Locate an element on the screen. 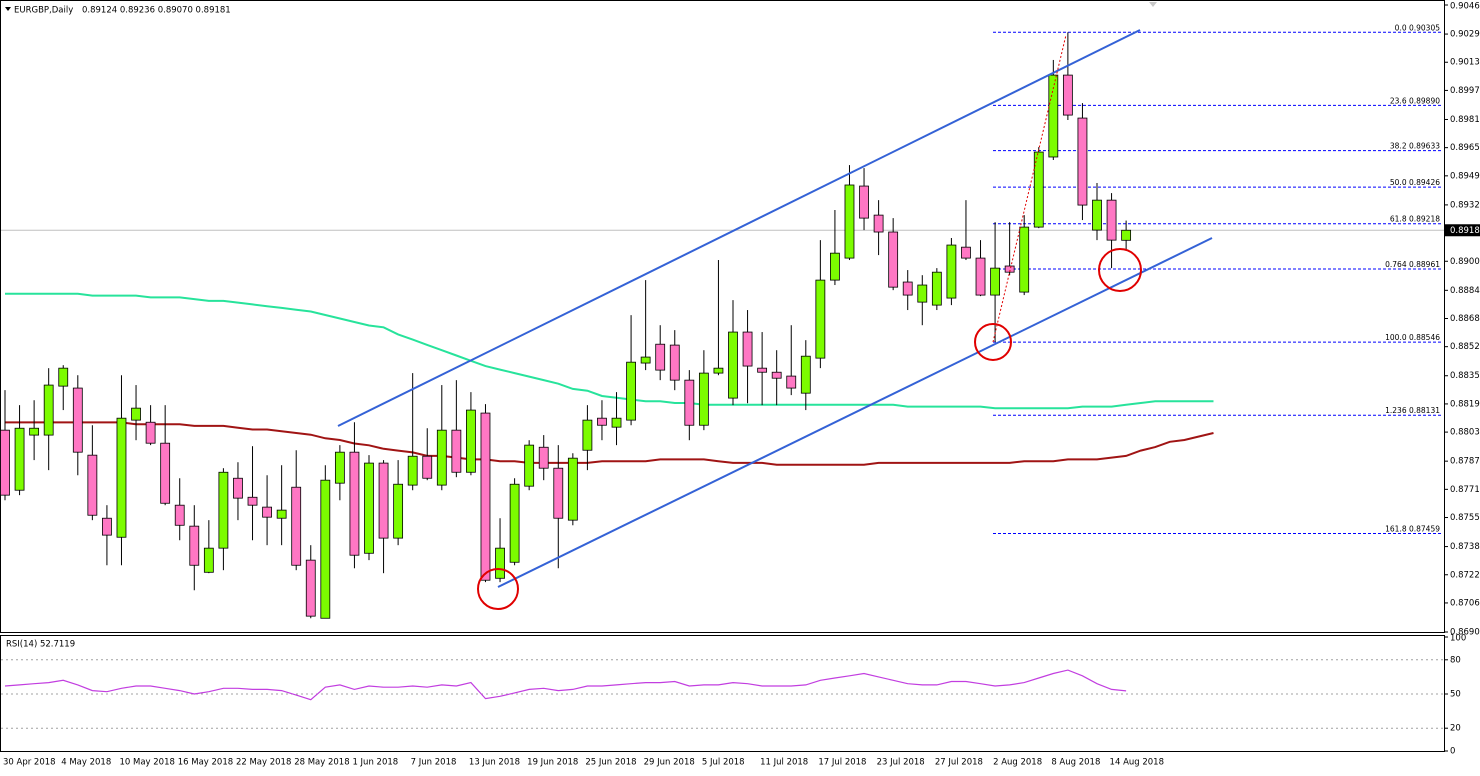  x-tick-label: 23 Jul 2018 is located at coordinates (901, 763).